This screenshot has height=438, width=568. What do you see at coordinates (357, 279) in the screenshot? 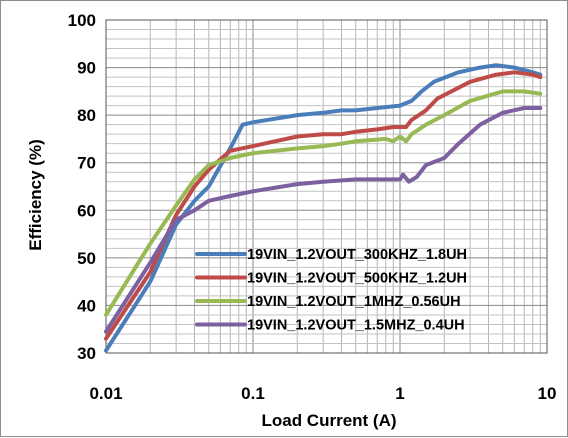
I see `legend-label: 19VIN_1.2VOUT_500KHZ_1.2UH` at bounding box center [357, 279].